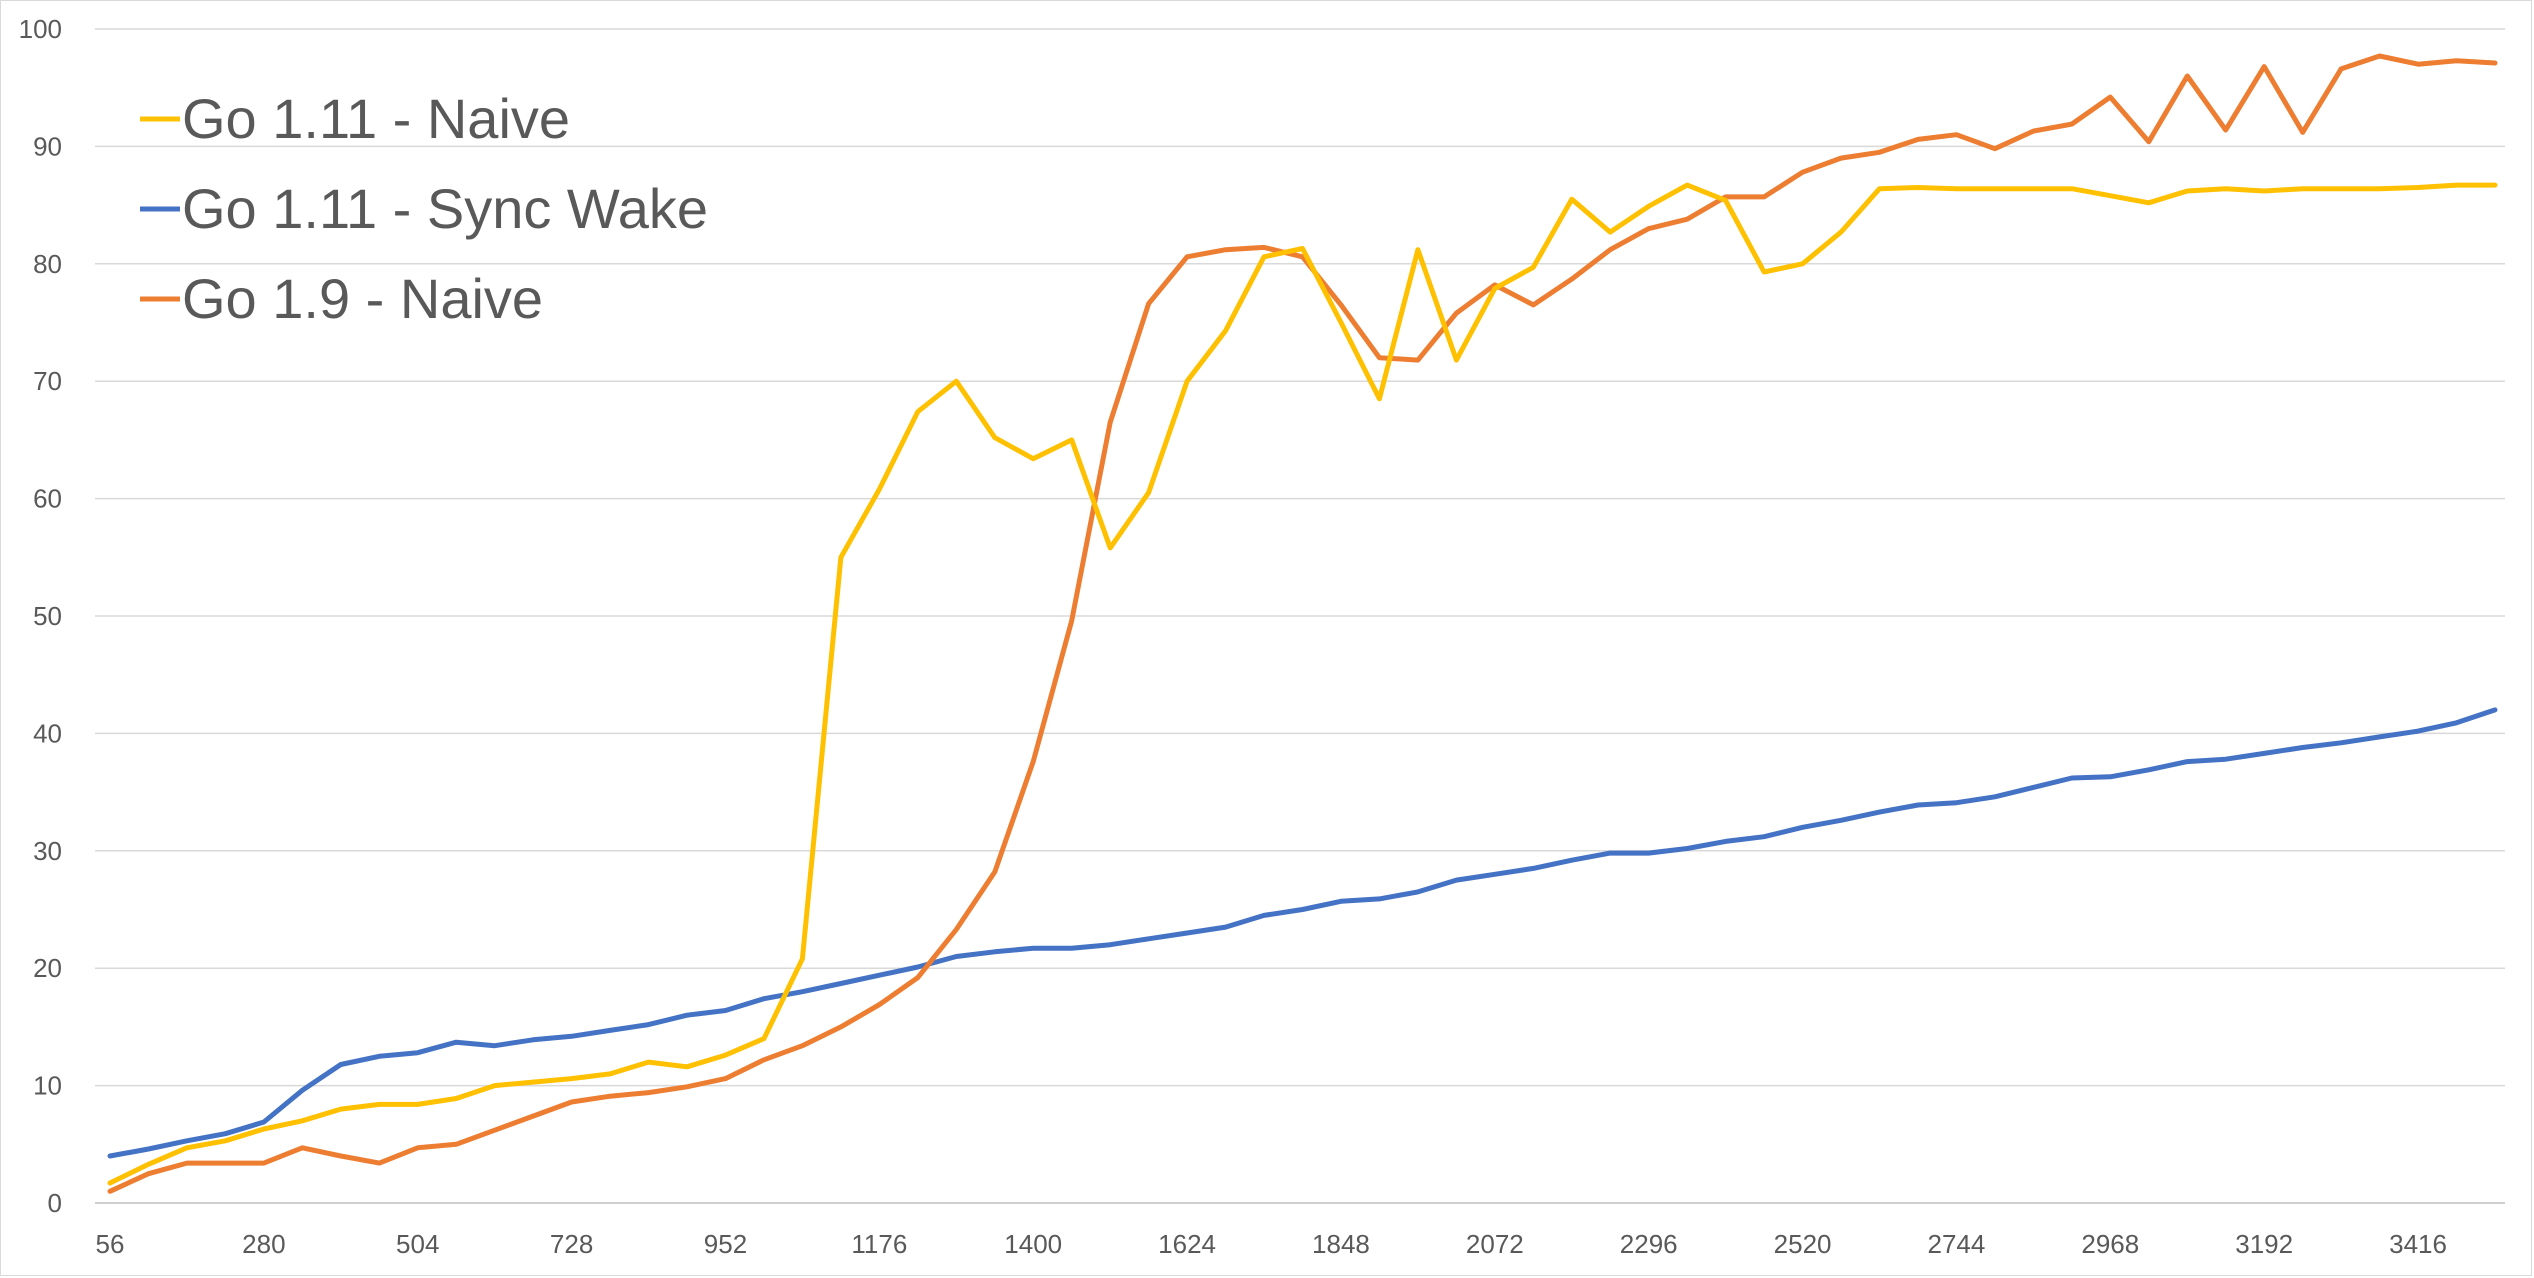 This screenshot has height=1278, width=2534. What do you see at coordinates (1649, 1244) in the screenshot?
I see `x-tick-label-2296: 2296` at bounding box center [1649, 1244].